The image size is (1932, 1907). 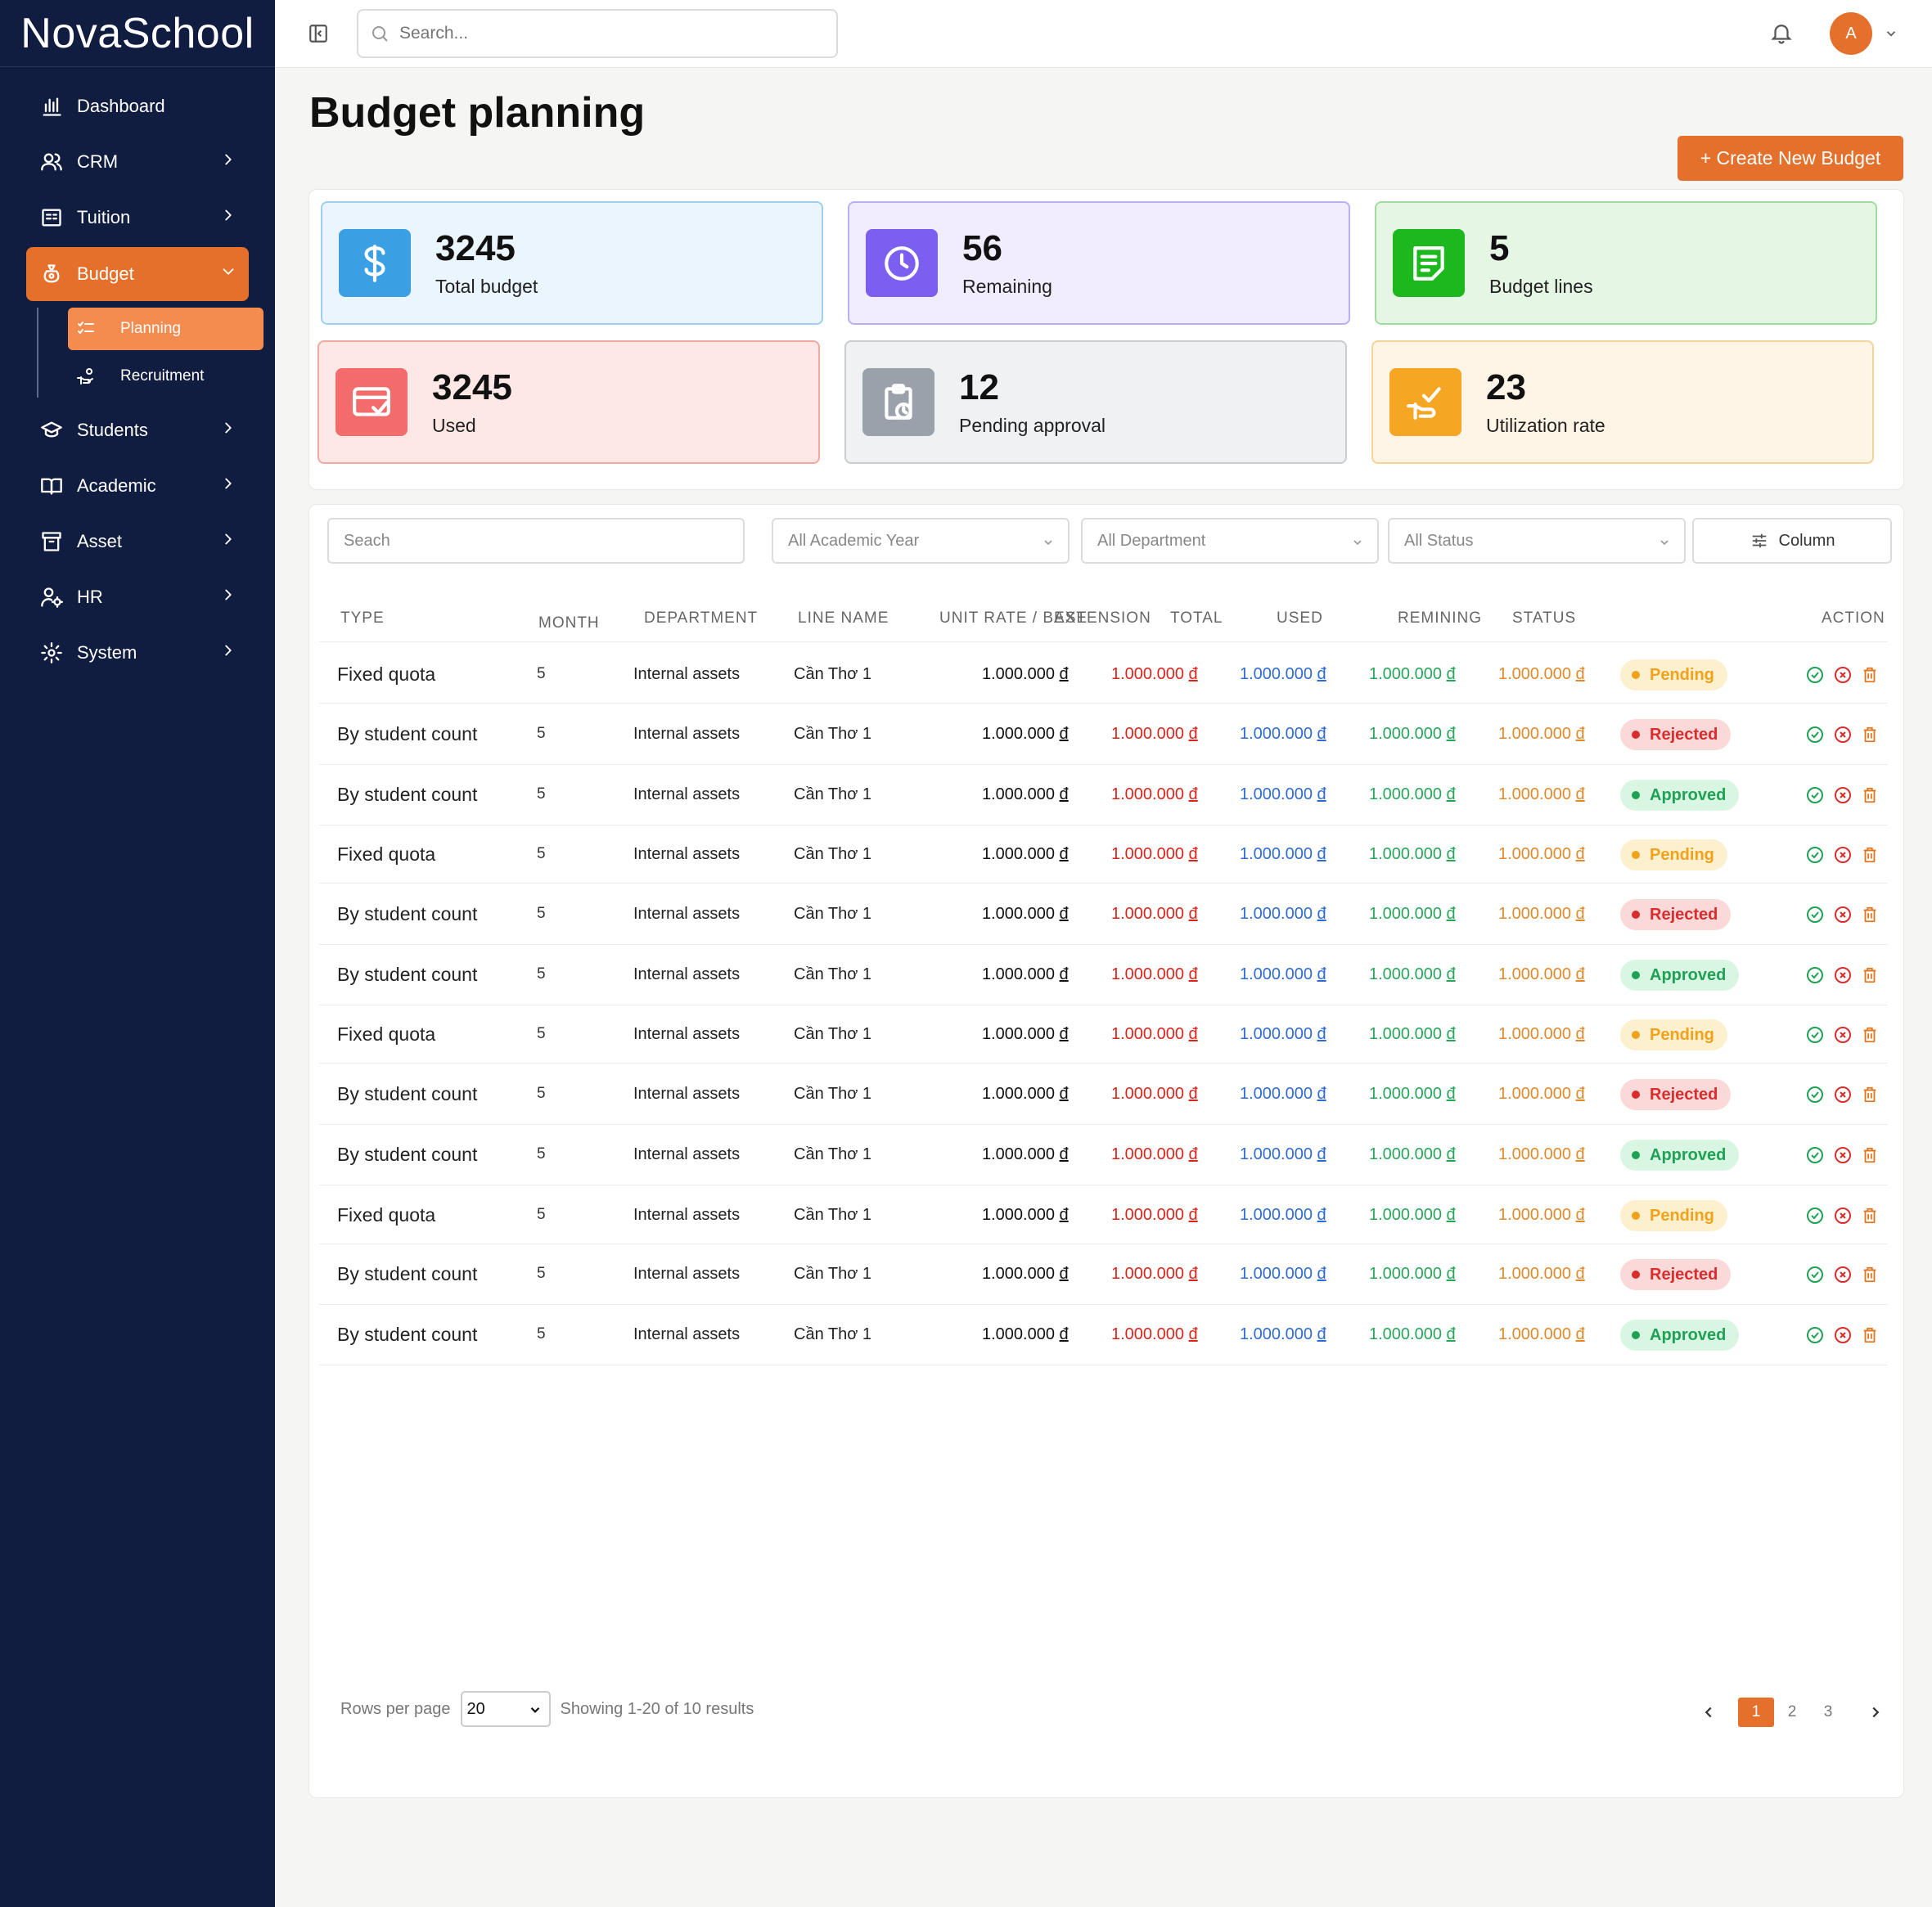 What do you see at coordinates (1440, 618) in the screenshot?
I see `column-header-remining: REMINING` at bounding box center [1440, 618].